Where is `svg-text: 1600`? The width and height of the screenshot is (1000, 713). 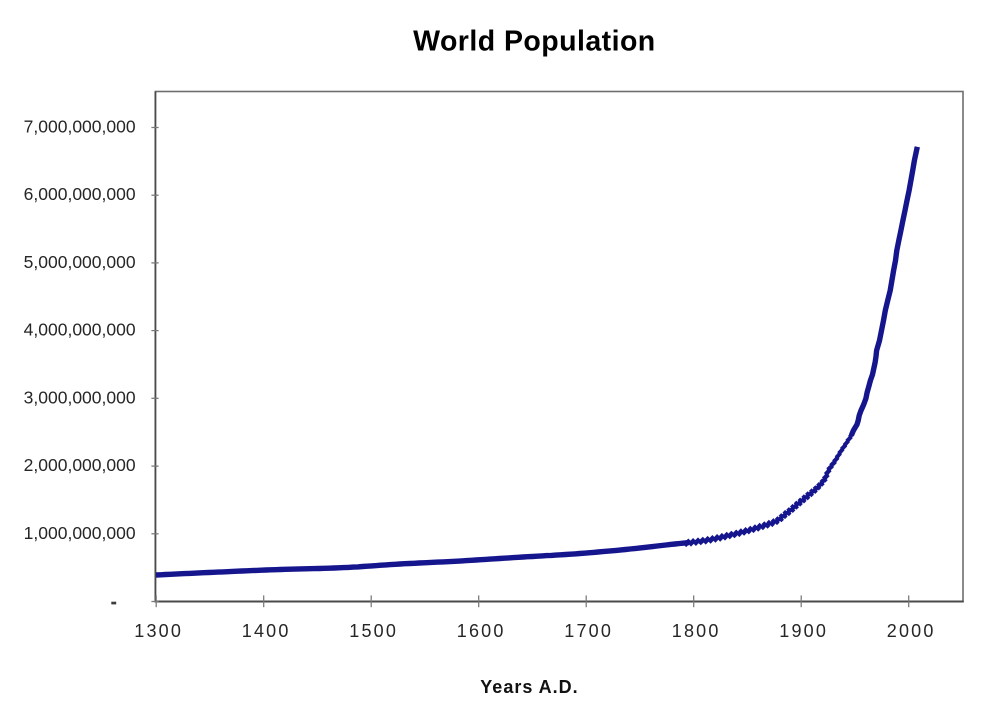 svg-text: 1600 is located at coordinates (481, 631).